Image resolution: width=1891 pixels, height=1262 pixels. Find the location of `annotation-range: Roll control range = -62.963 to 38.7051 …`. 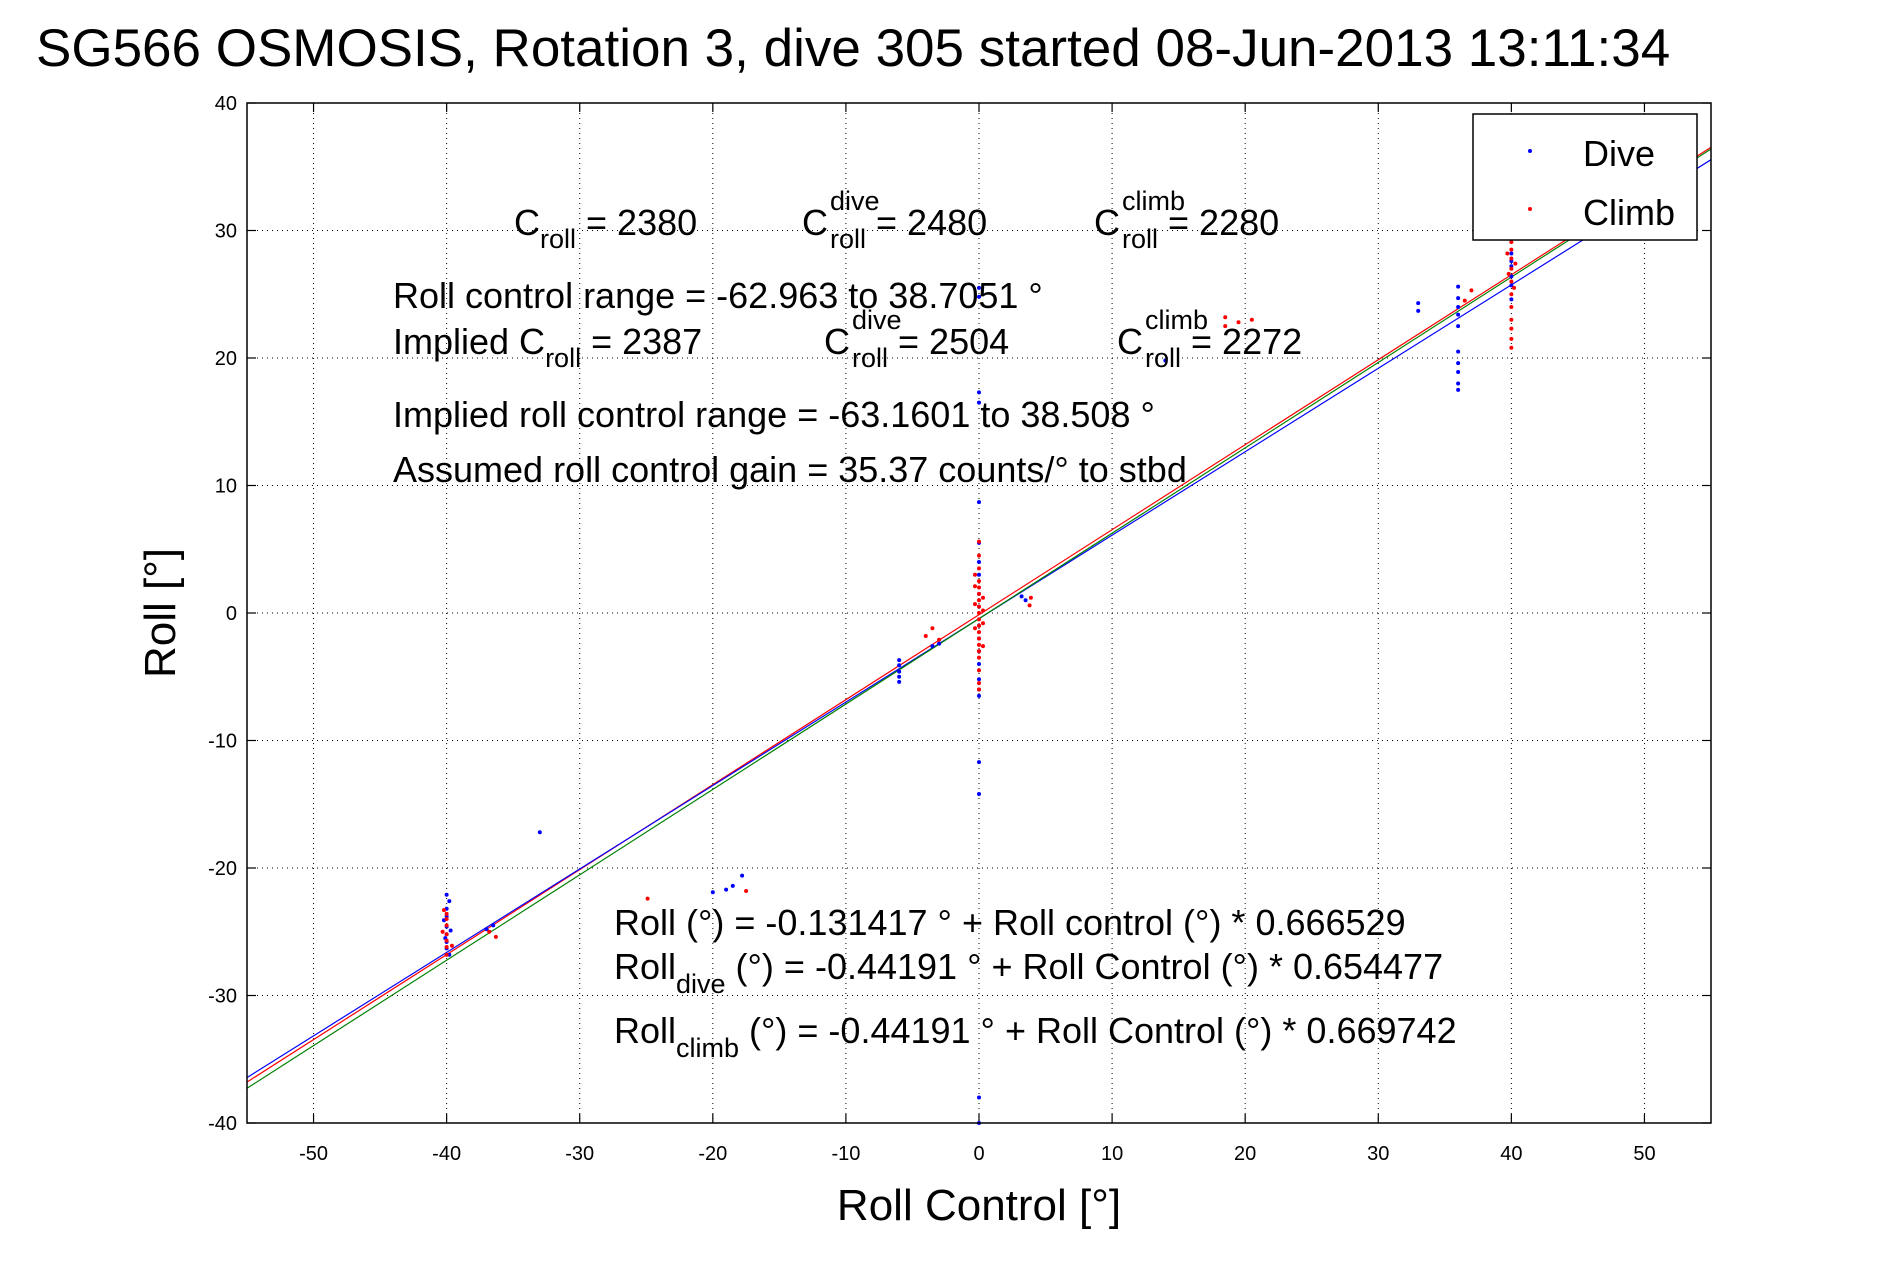

annotation-range: Roll control range = -62.963 to 38.7051 … is located at coordinates (718, 295).